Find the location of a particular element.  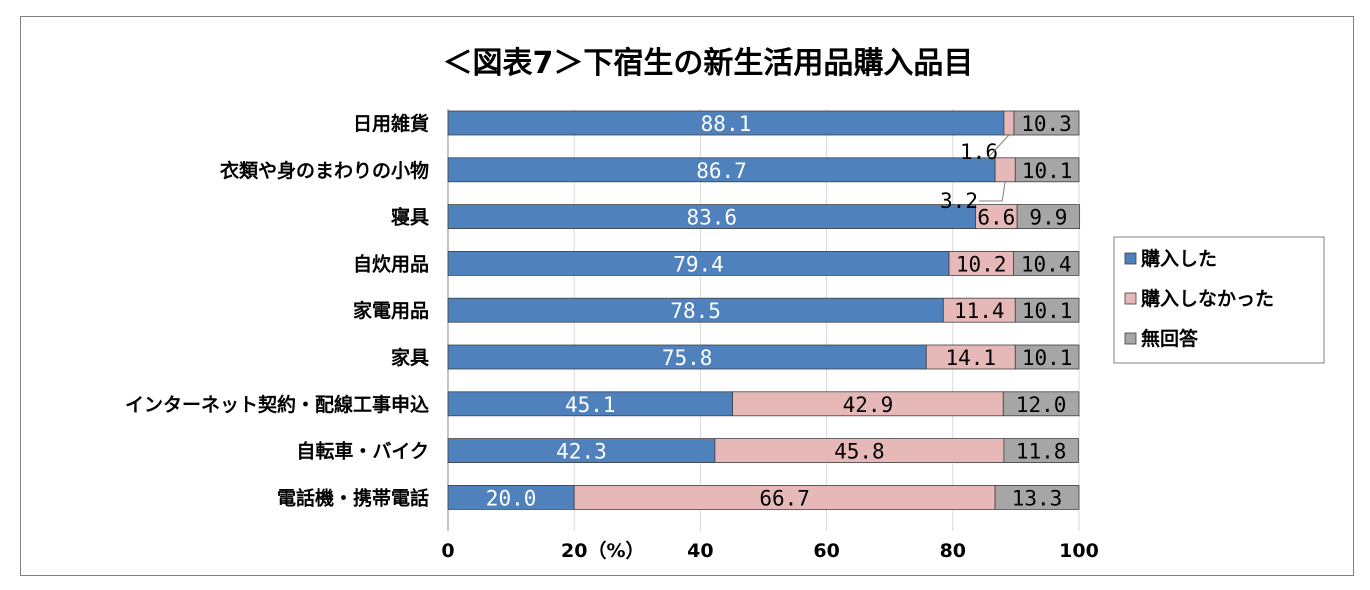

data-label: 12.0 is located at coordinates (1041, 405).